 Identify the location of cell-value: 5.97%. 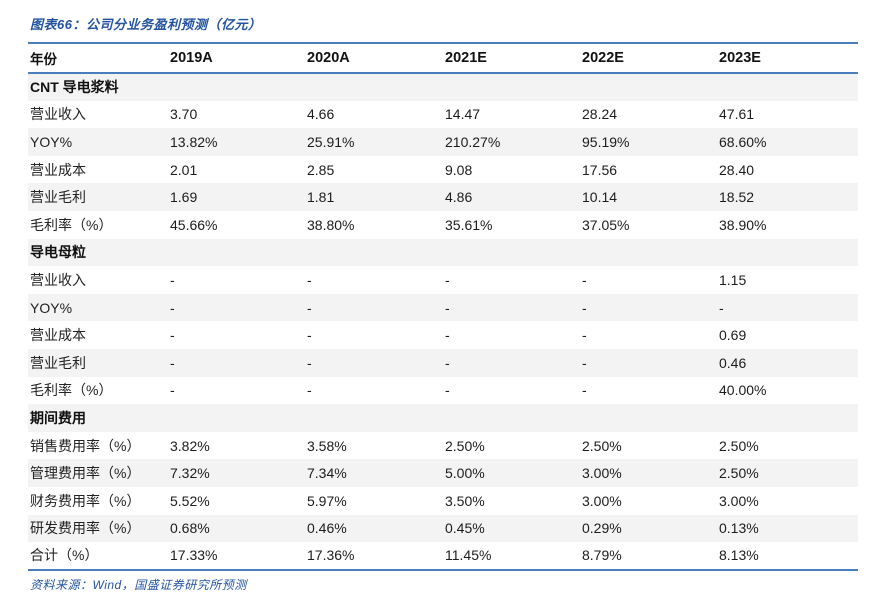
(327, 500).